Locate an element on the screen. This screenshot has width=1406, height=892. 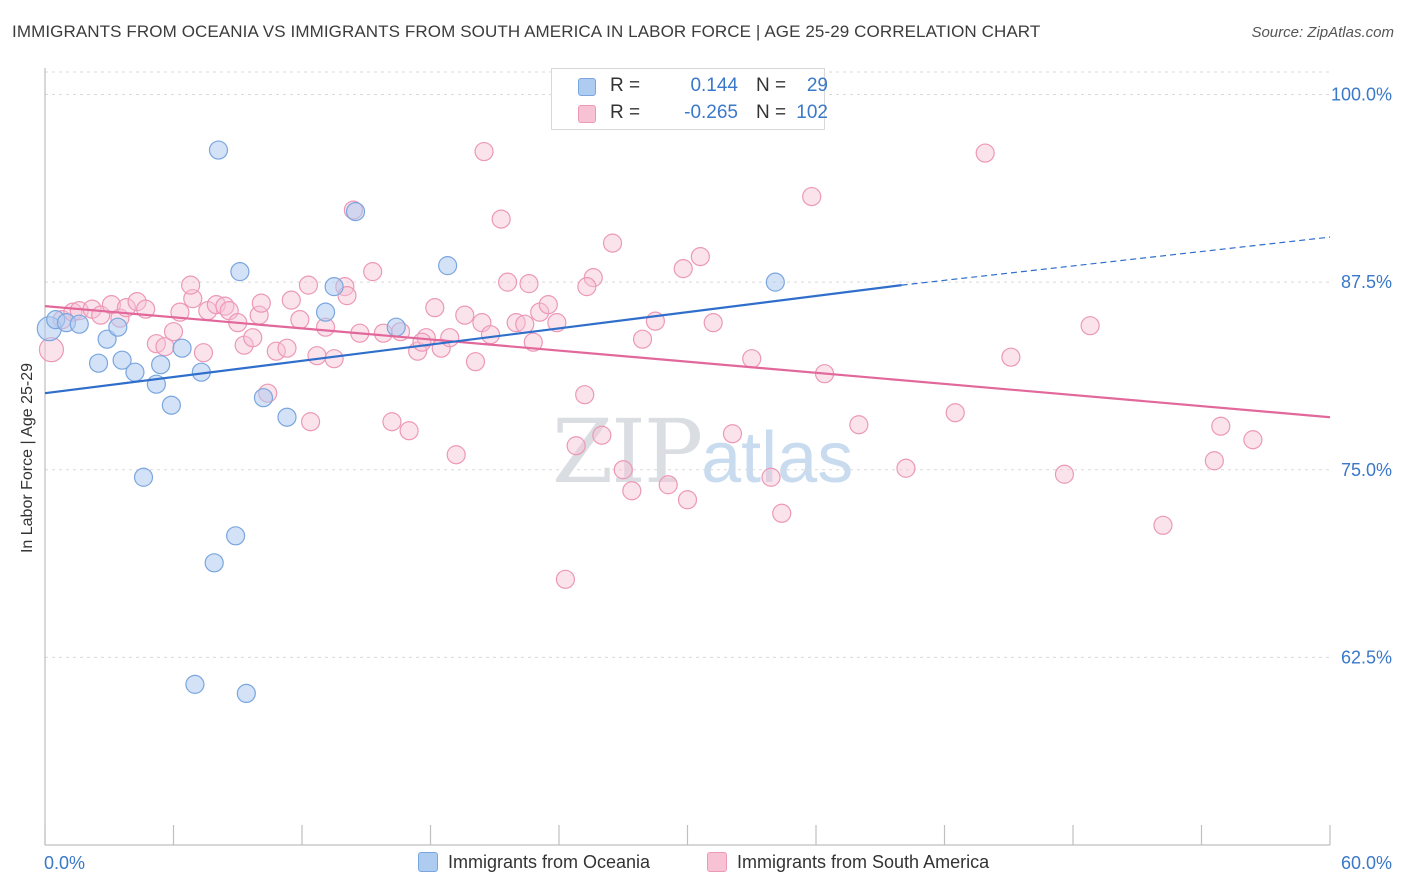
bottom-legend-oceania: Immigrants from Oceania is located at coordinates (534, 862).